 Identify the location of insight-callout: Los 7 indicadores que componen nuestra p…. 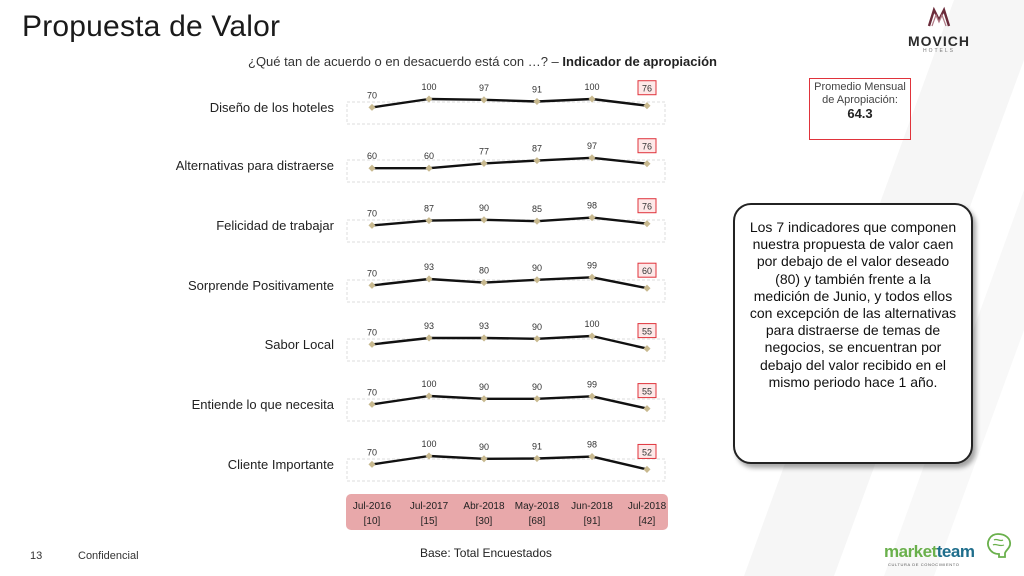
(853, 333).